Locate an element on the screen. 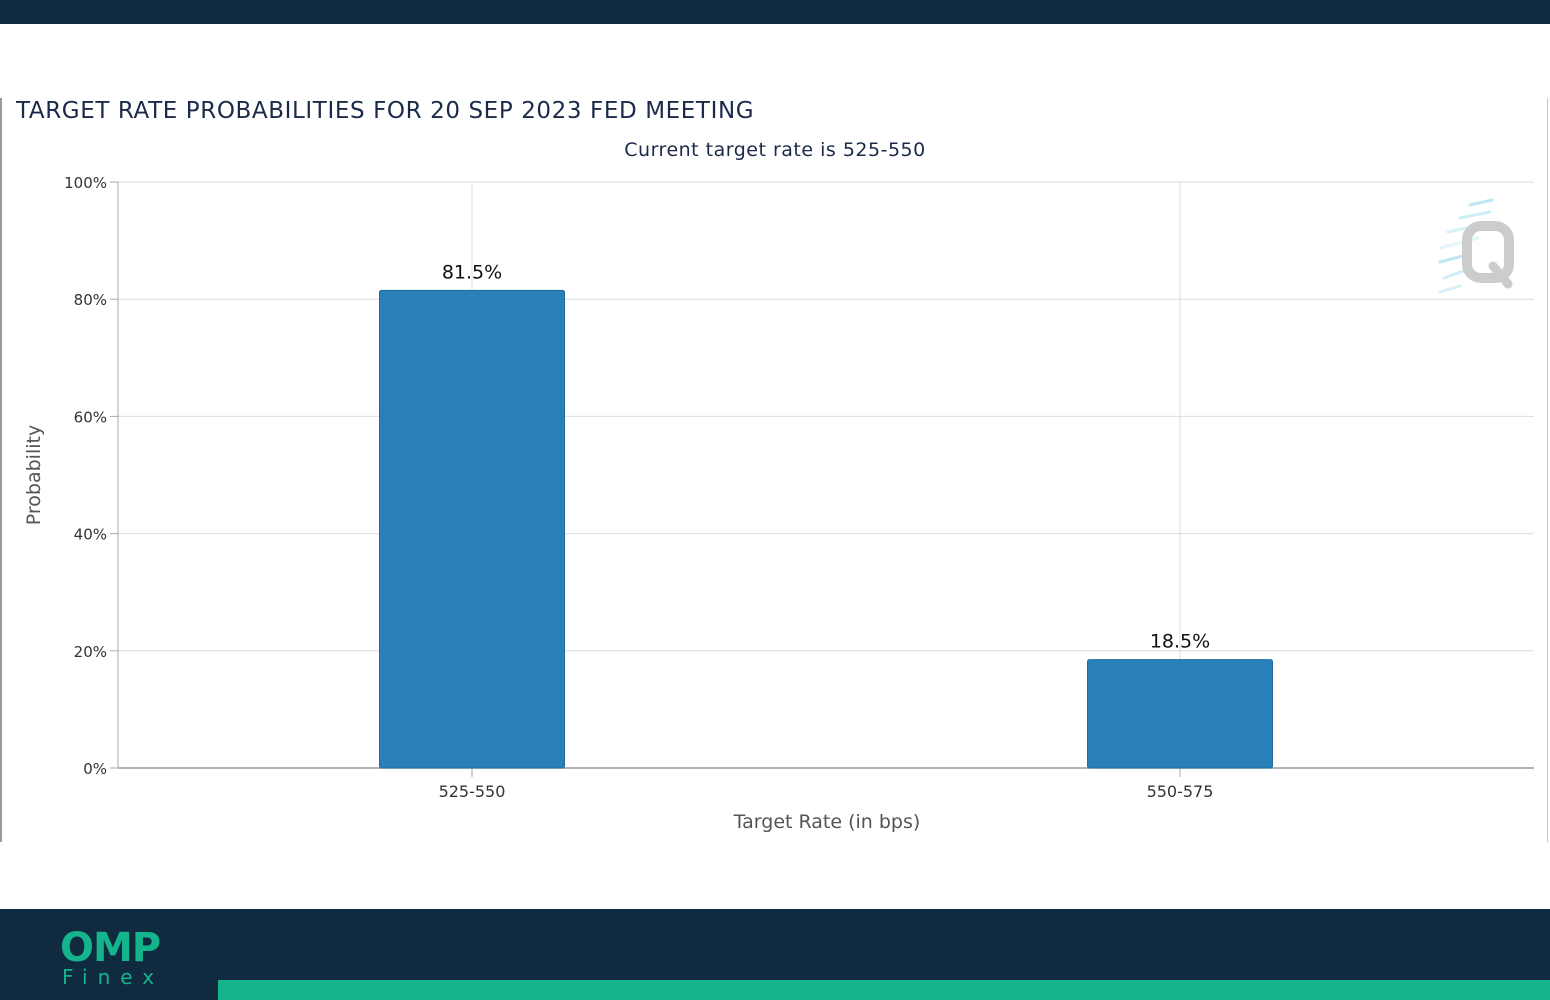 The image size is (1550, 1000). x-tick-label: 550-575 is located at coordinates (1180, 791).